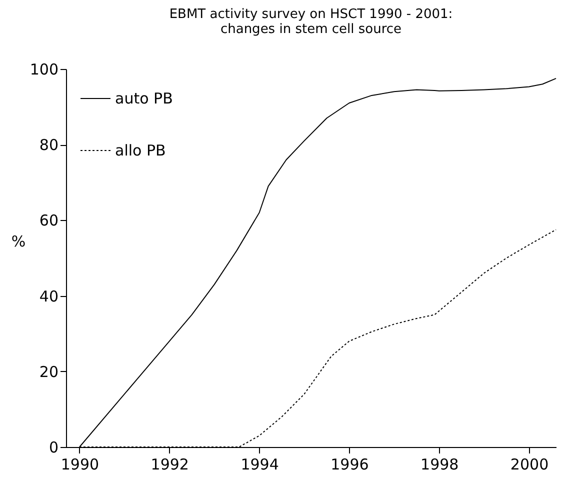 This screenshot has width=564, height=479. What do you see at coordinates (48, 296) in the screenshot?
I see `y-tick-label: 40` at bounding box center [48, 296].